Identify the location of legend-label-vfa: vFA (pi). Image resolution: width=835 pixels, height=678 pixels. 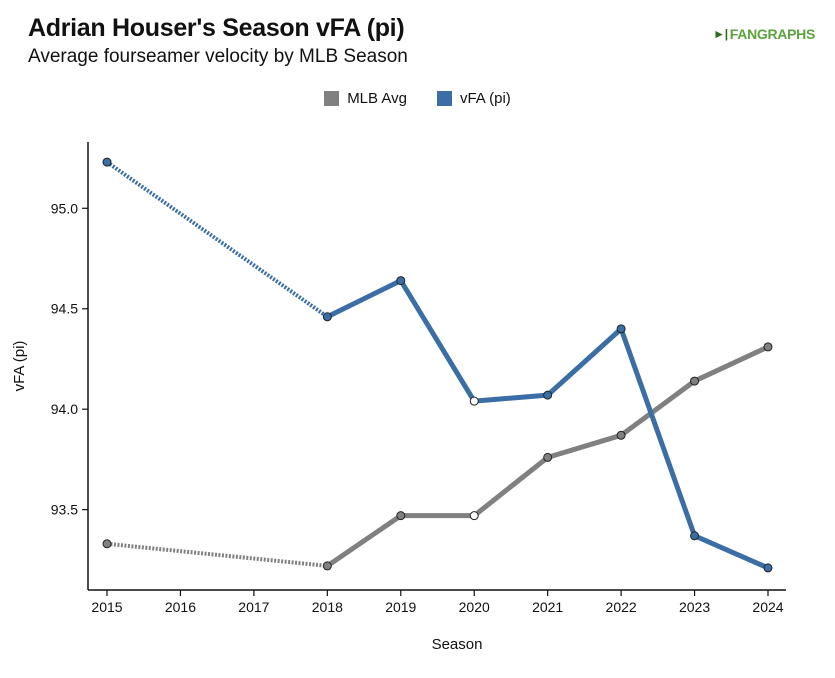
(485, 98).